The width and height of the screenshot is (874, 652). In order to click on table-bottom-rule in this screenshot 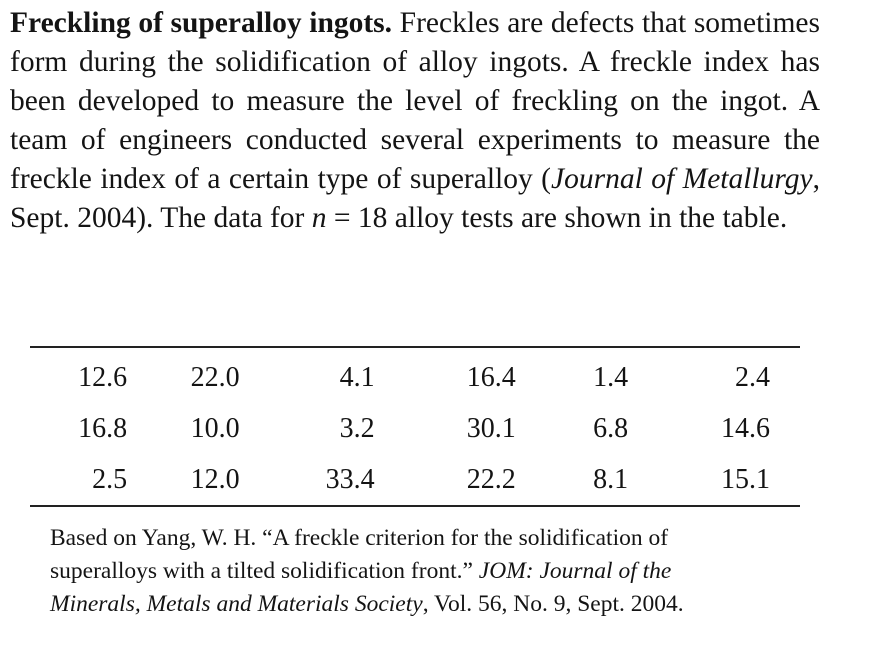, I will do `click(415, 506)`.